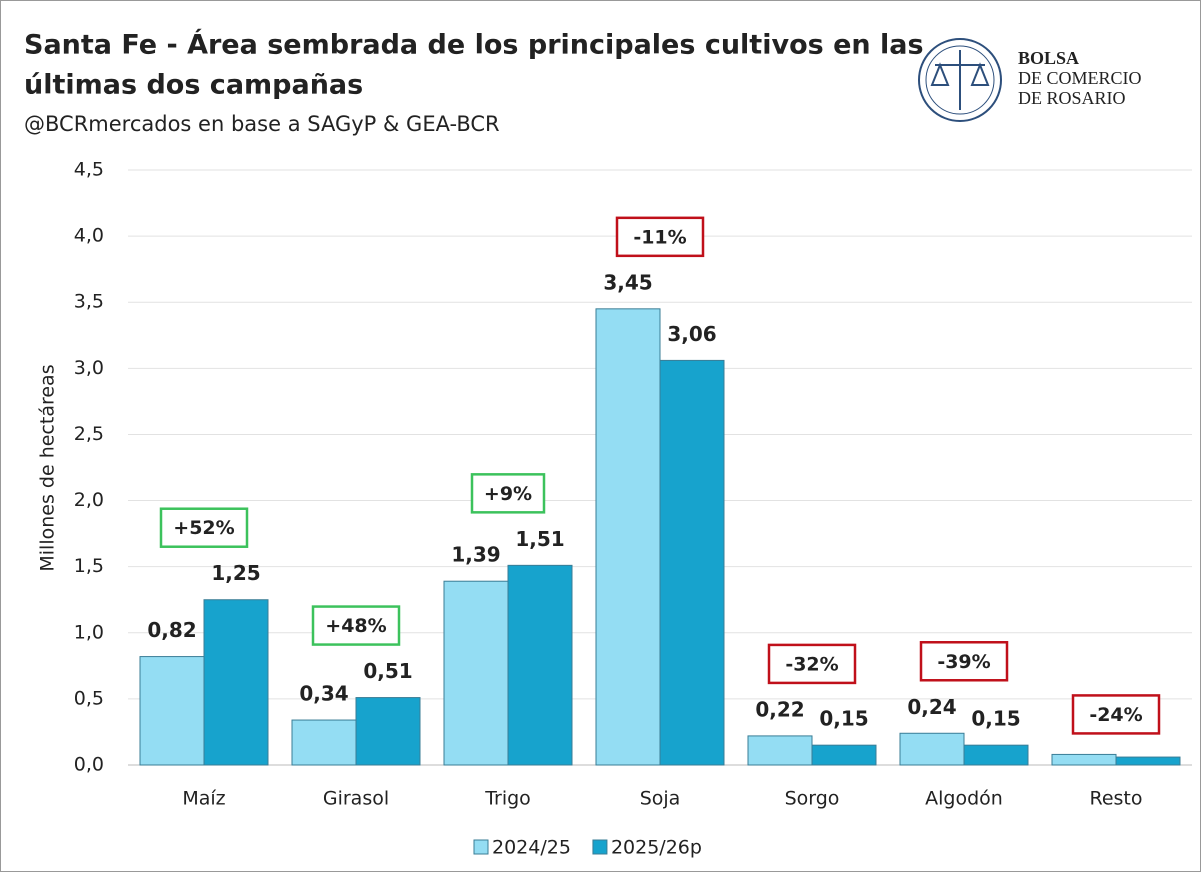 This screenshot has height=872, width=1201. Describe the element at coordinates (89, 566) in the screenshot. I see `y-tick-label: 1,5` at that location.